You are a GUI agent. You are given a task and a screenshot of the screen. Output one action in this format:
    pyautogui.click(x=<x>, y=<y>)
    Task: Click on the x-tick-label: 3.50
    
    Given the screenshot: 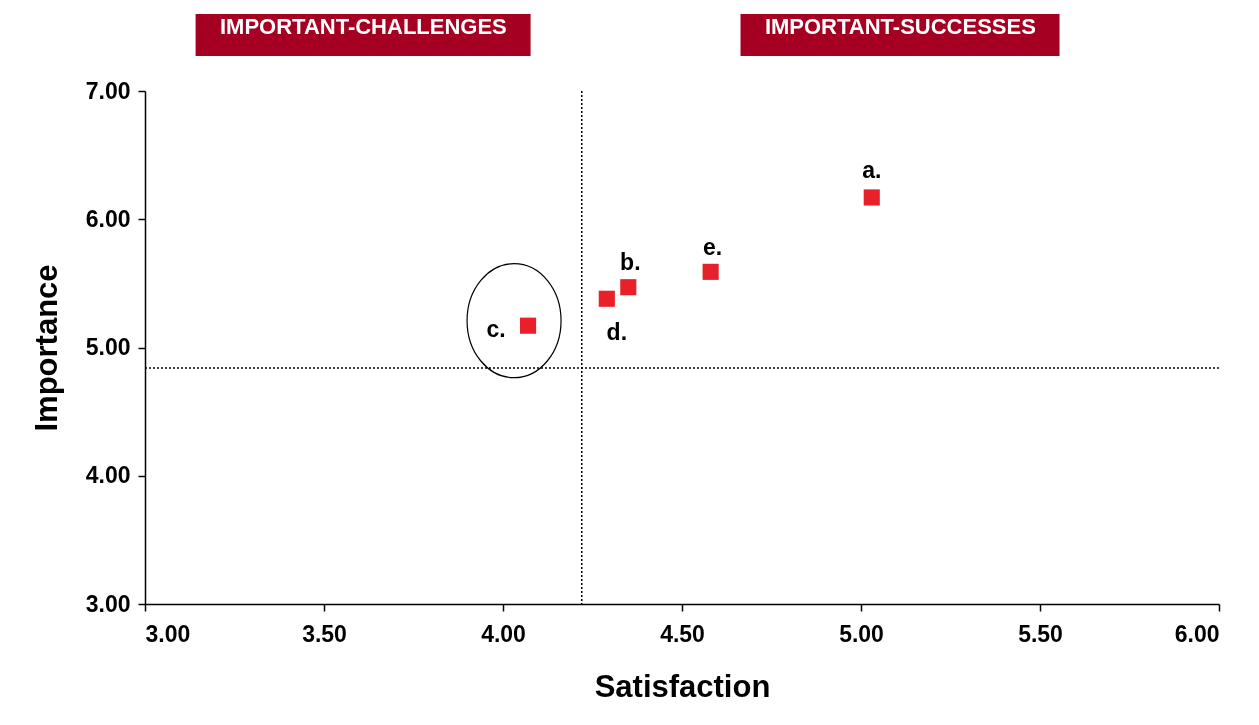 What is the action you would take?
    pyautogui.click(x=324, y=633)
    